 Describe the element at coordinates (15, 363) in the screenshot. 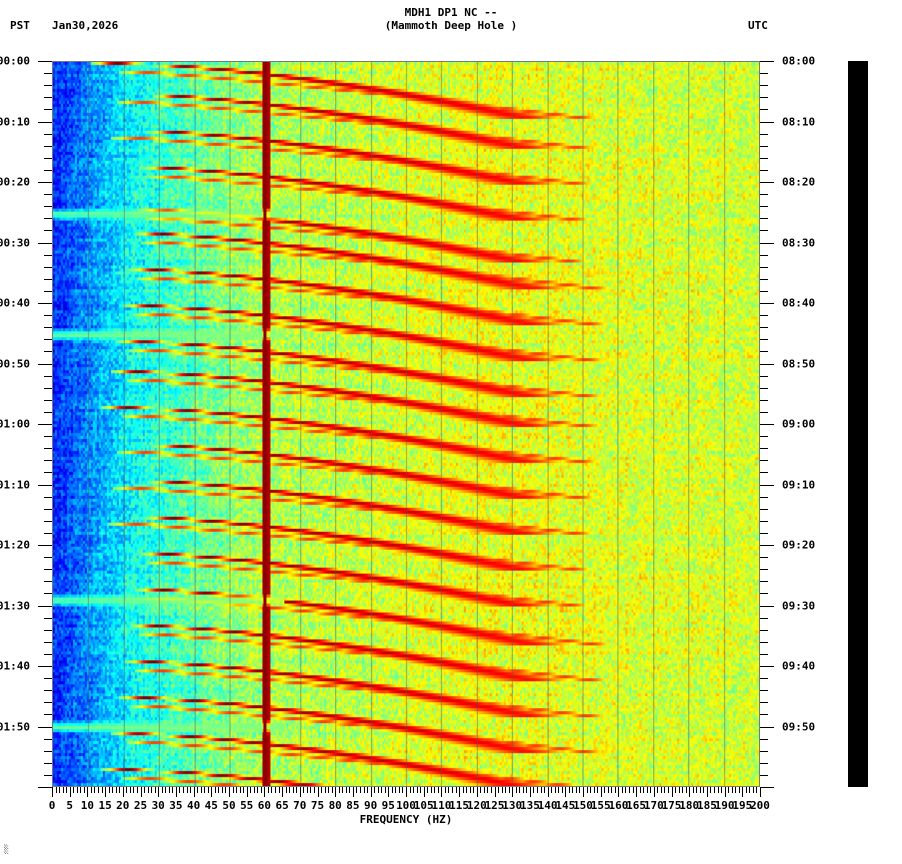

I see `time-label-pst: 00:50` at that location.